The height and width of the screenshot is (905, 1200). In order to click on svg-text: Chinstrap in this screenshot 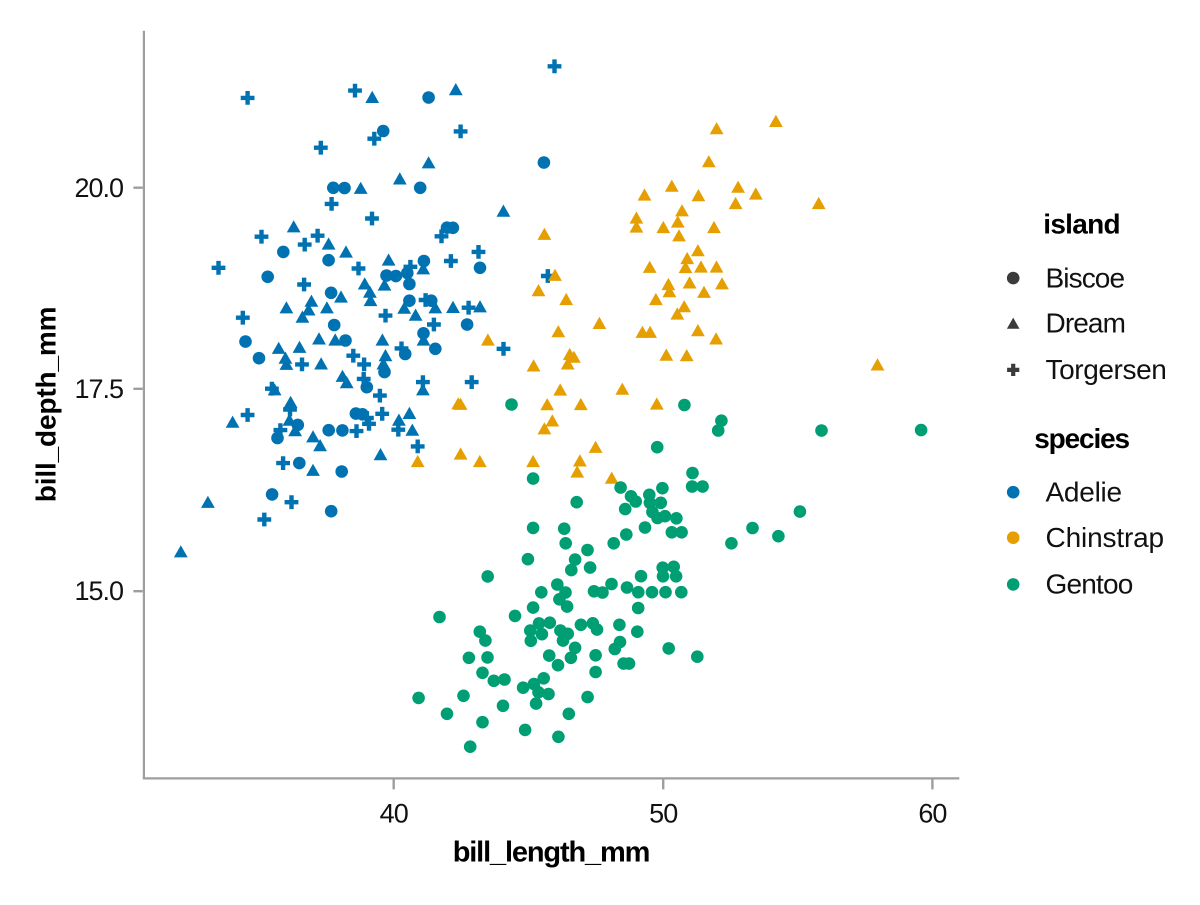, I will do `click(1105, 537)`.